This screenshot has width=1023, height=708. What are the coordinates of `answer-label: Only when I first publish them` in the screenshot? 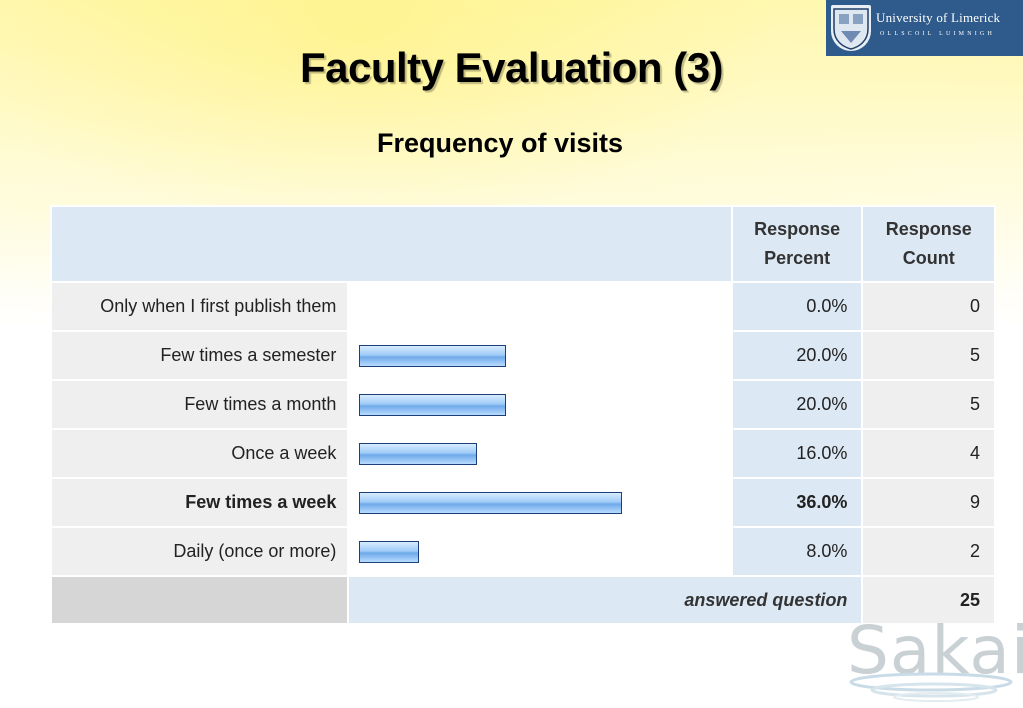 It's located at (199, 306).